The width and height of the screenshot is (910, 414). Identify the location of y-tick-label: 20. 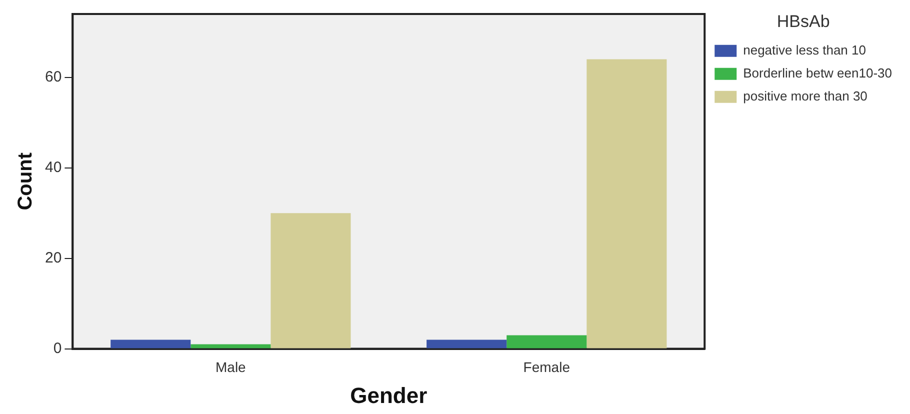
(53, 257).